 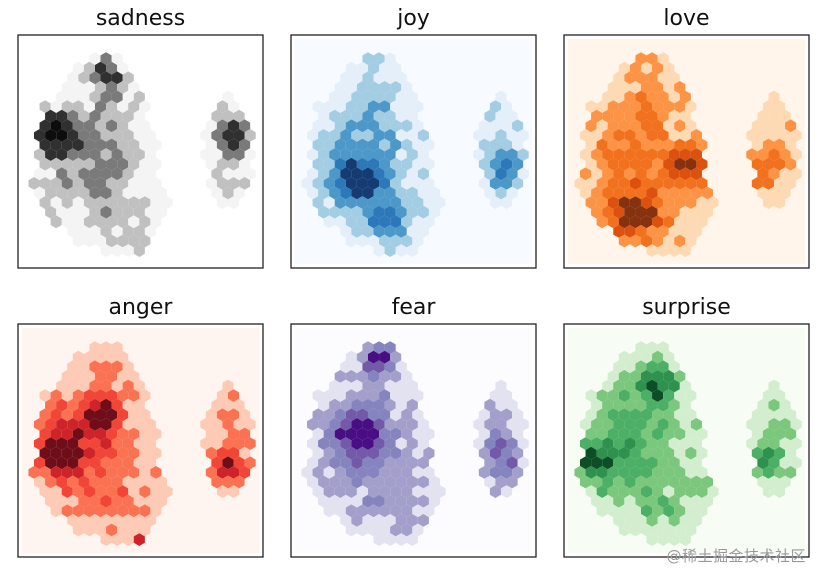 I want to click on hex-cells, so click(x=415, y=443).